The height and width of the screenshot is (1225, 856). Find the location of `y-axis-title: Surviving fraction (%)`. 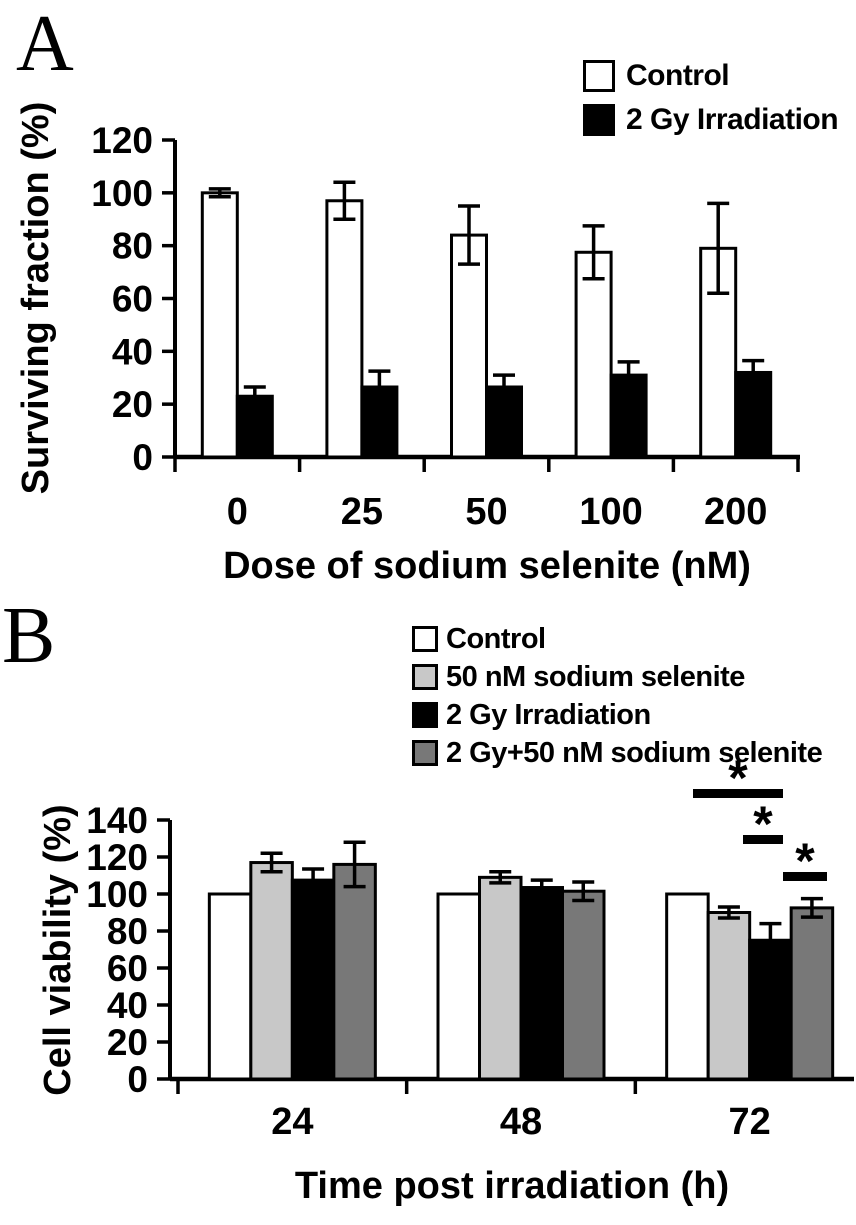

y-axis-title: Surviving fraction (%) is located at coordinates (36, 298).